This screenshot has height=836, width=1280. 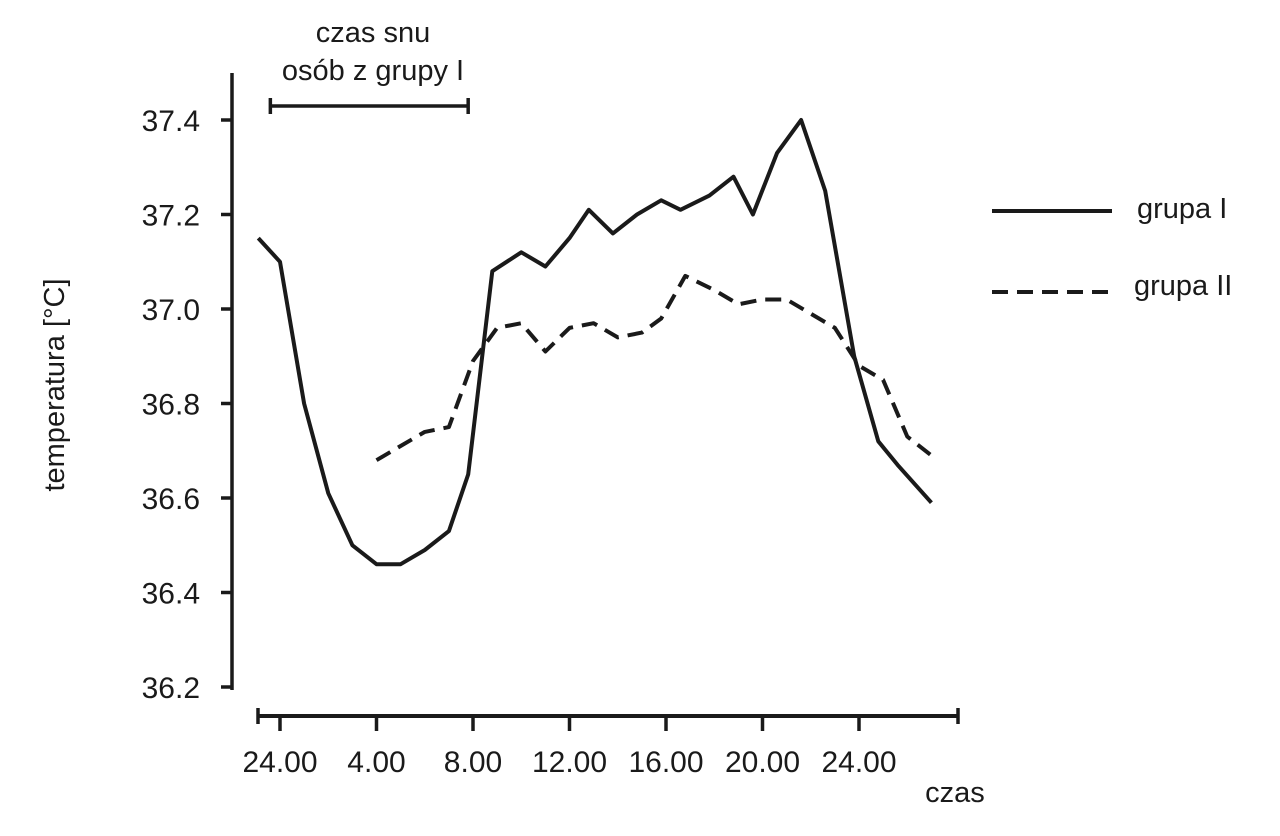 What do you see at coordinates (171, 499) in the screenshot?
I see `y-tick-label: 36.6` at bounding box center [171, 499].